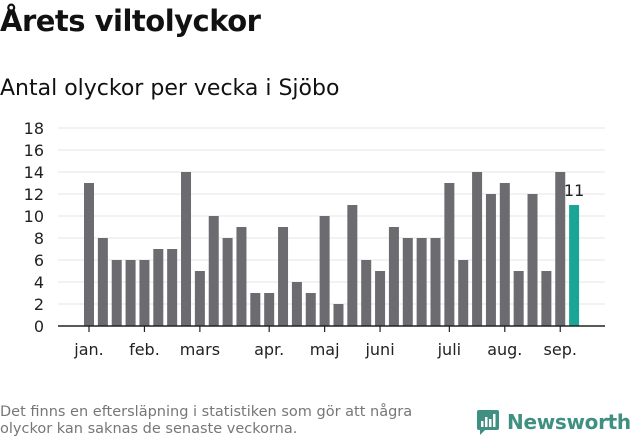 This screenshot has height=439, width=631. Describe the element at coordinates (39, 282) in the screenshot. I see `y-tick-label: 4` at that location.